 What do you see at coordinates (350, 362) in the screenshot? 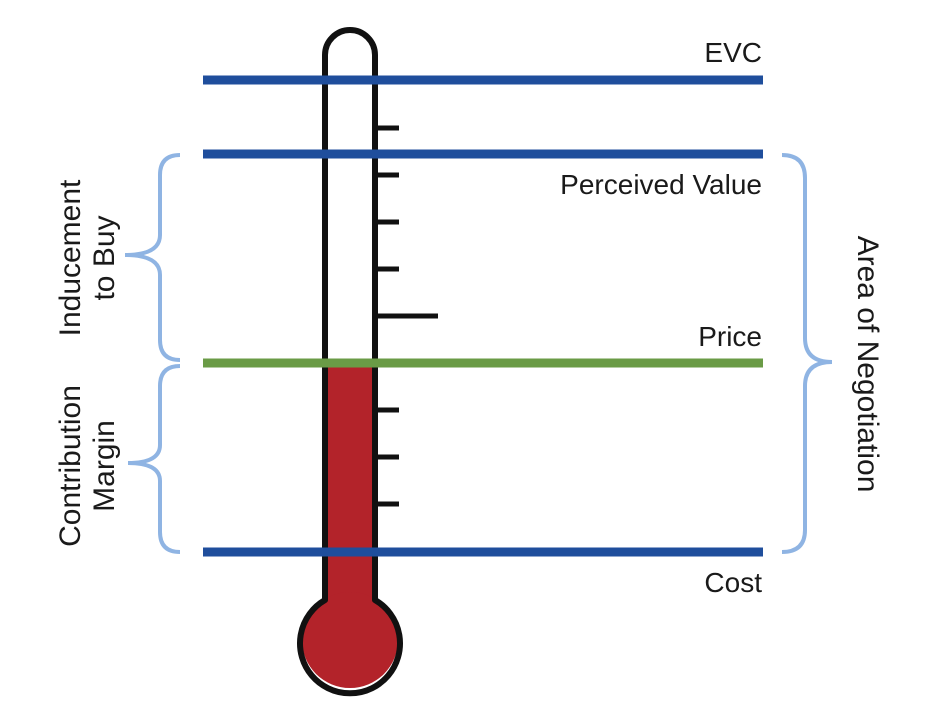
I see `thermometer-outline` at bounding box center [350, 362].